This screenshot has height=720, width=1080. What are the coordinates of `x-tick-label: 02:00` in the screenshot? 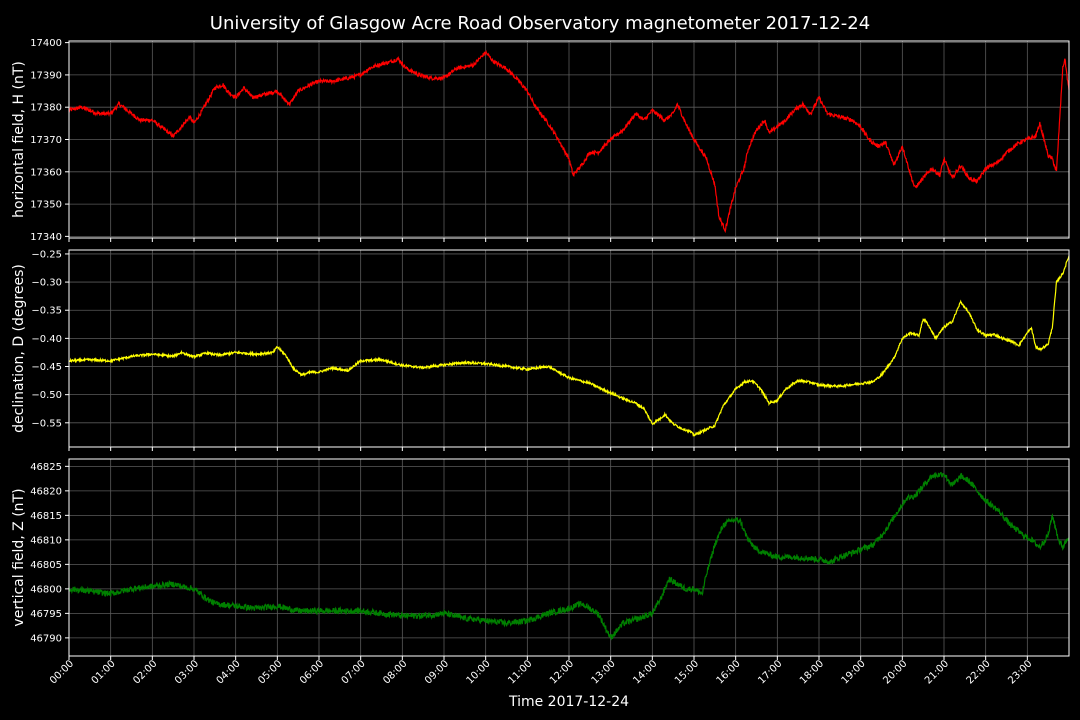 It's located at (145, 672).